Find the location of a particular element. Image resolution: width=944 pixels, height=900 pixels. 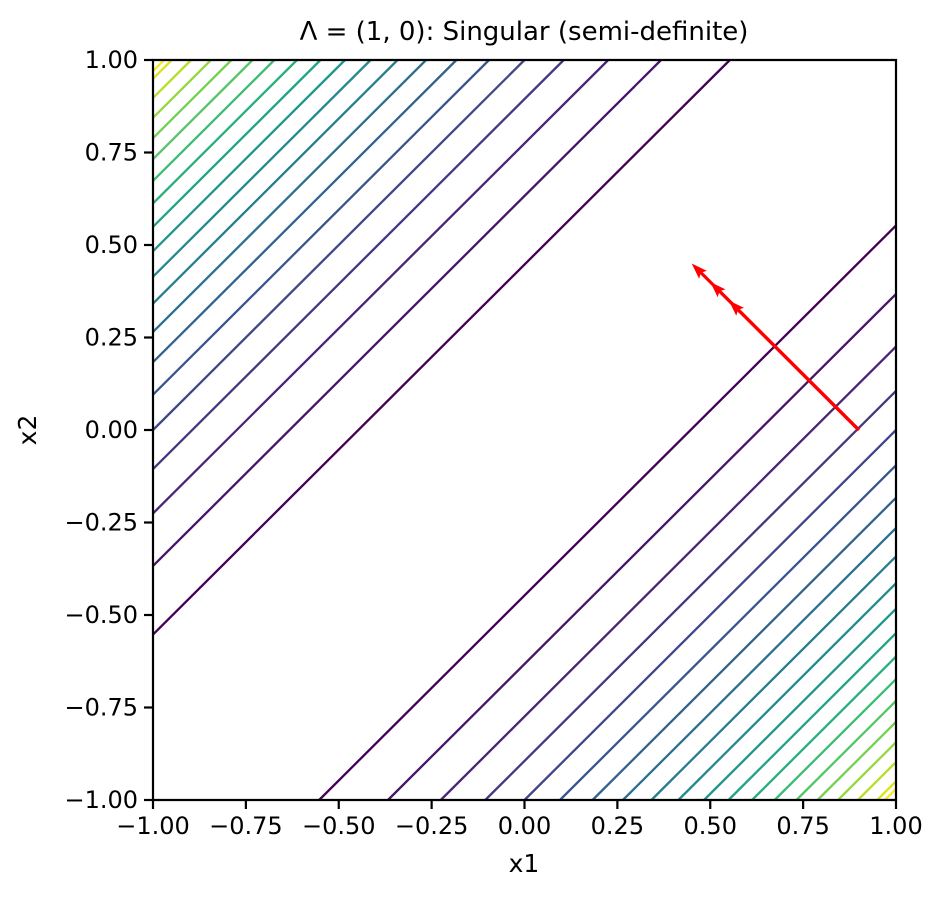

y-tick-label: 0.00 is located at coordinates (111, 430).